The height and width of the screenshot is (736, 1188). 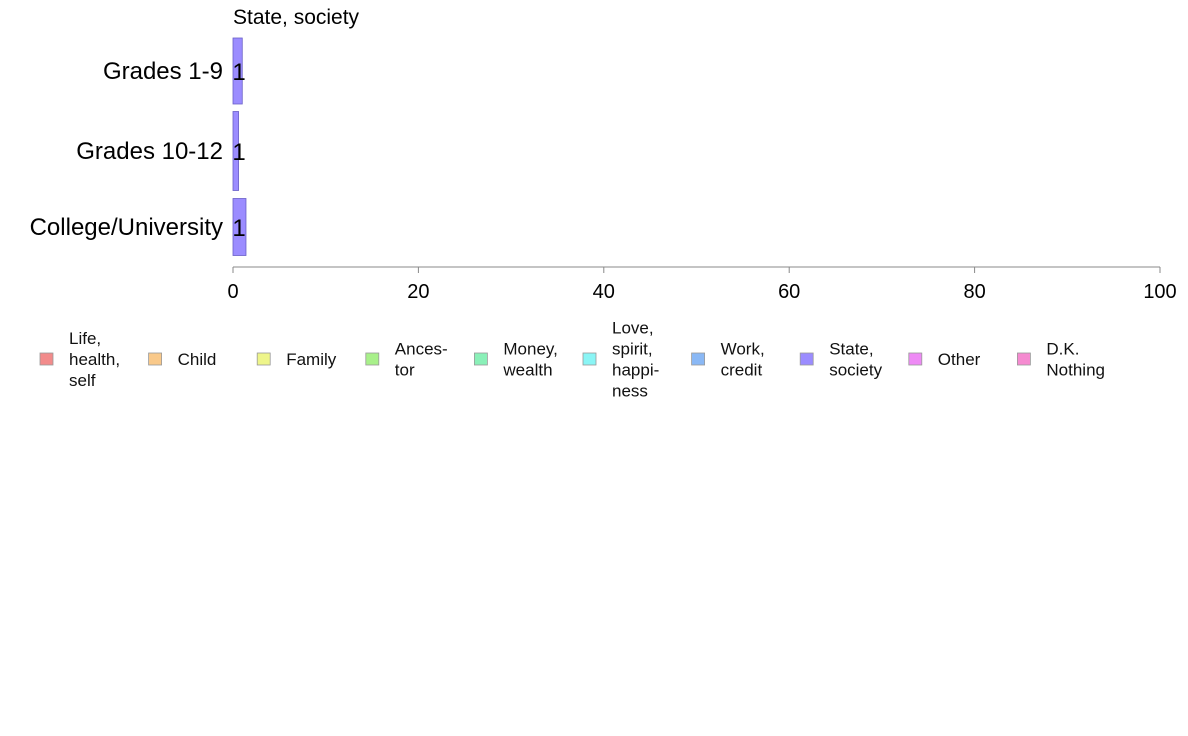 I want to click on legend-item-other: Other, so click(x=944, y=359).